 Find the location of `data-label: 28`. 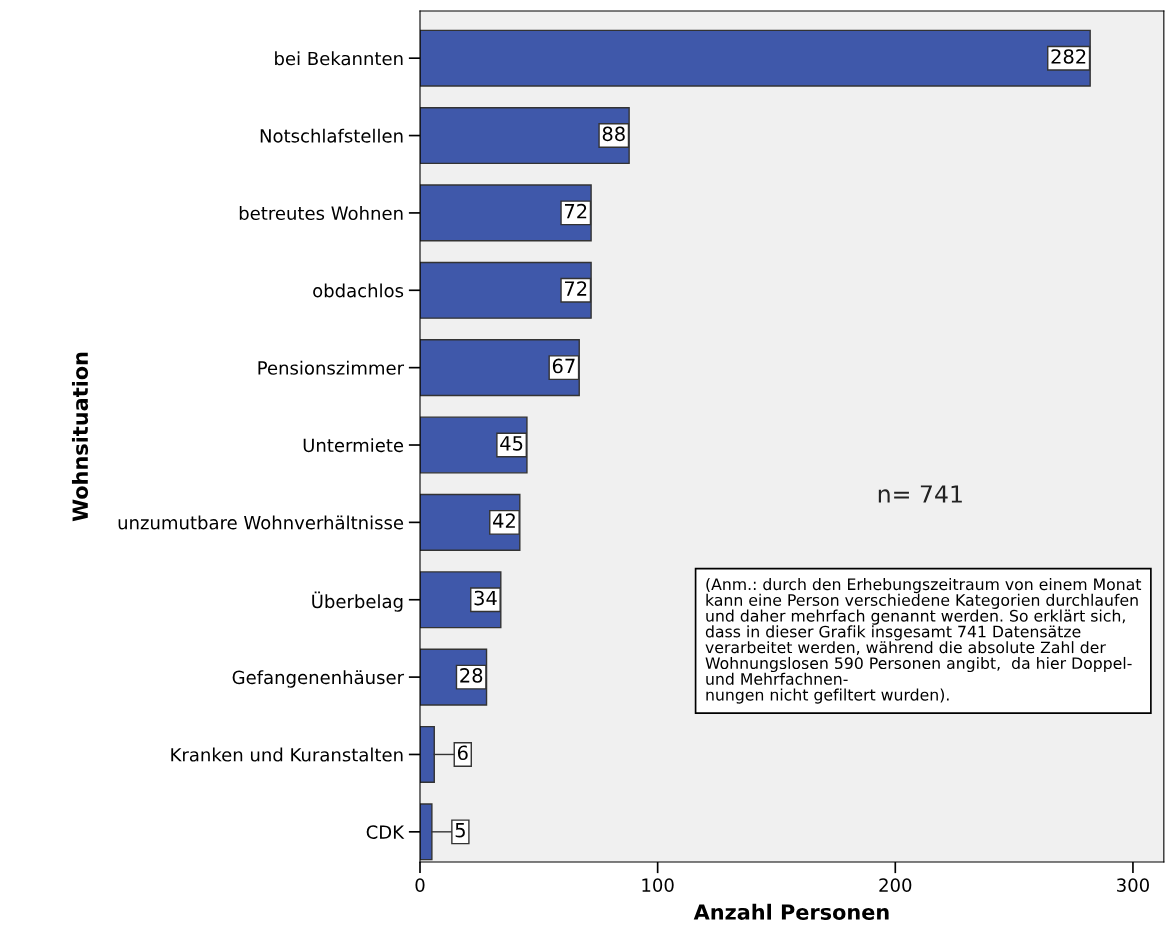

data-label: 28 is located at coordinates (471, 675).